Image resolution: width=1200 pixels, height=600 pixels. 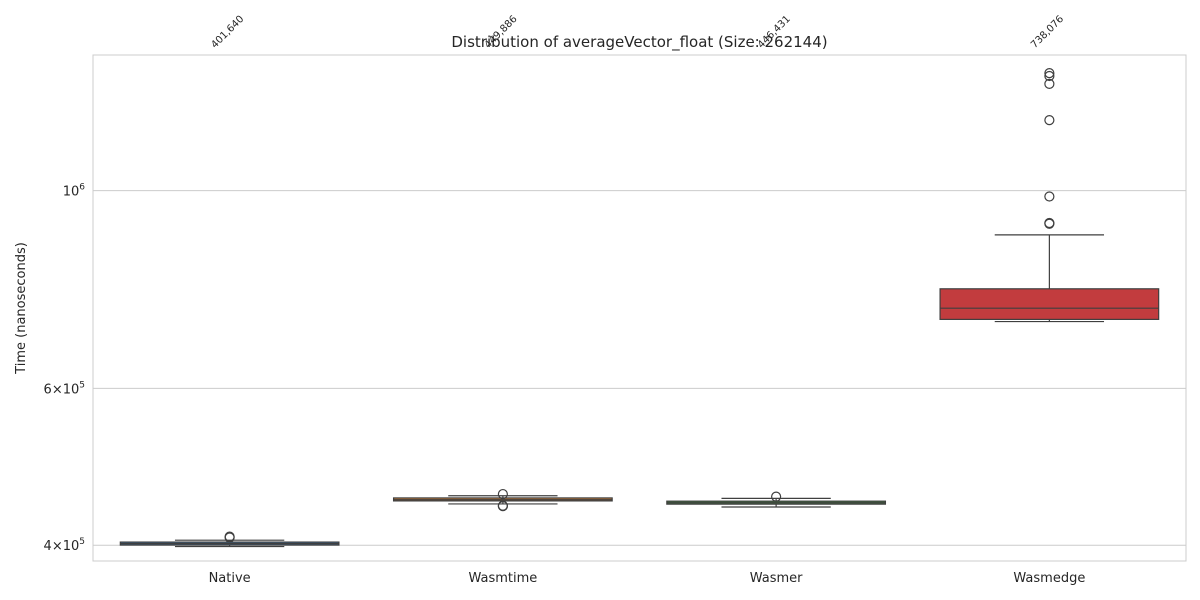 What do you see at coordinates (1049, 304) in the screenshot?
I see `box-wasmedge` at bounding box center [1049, 304].